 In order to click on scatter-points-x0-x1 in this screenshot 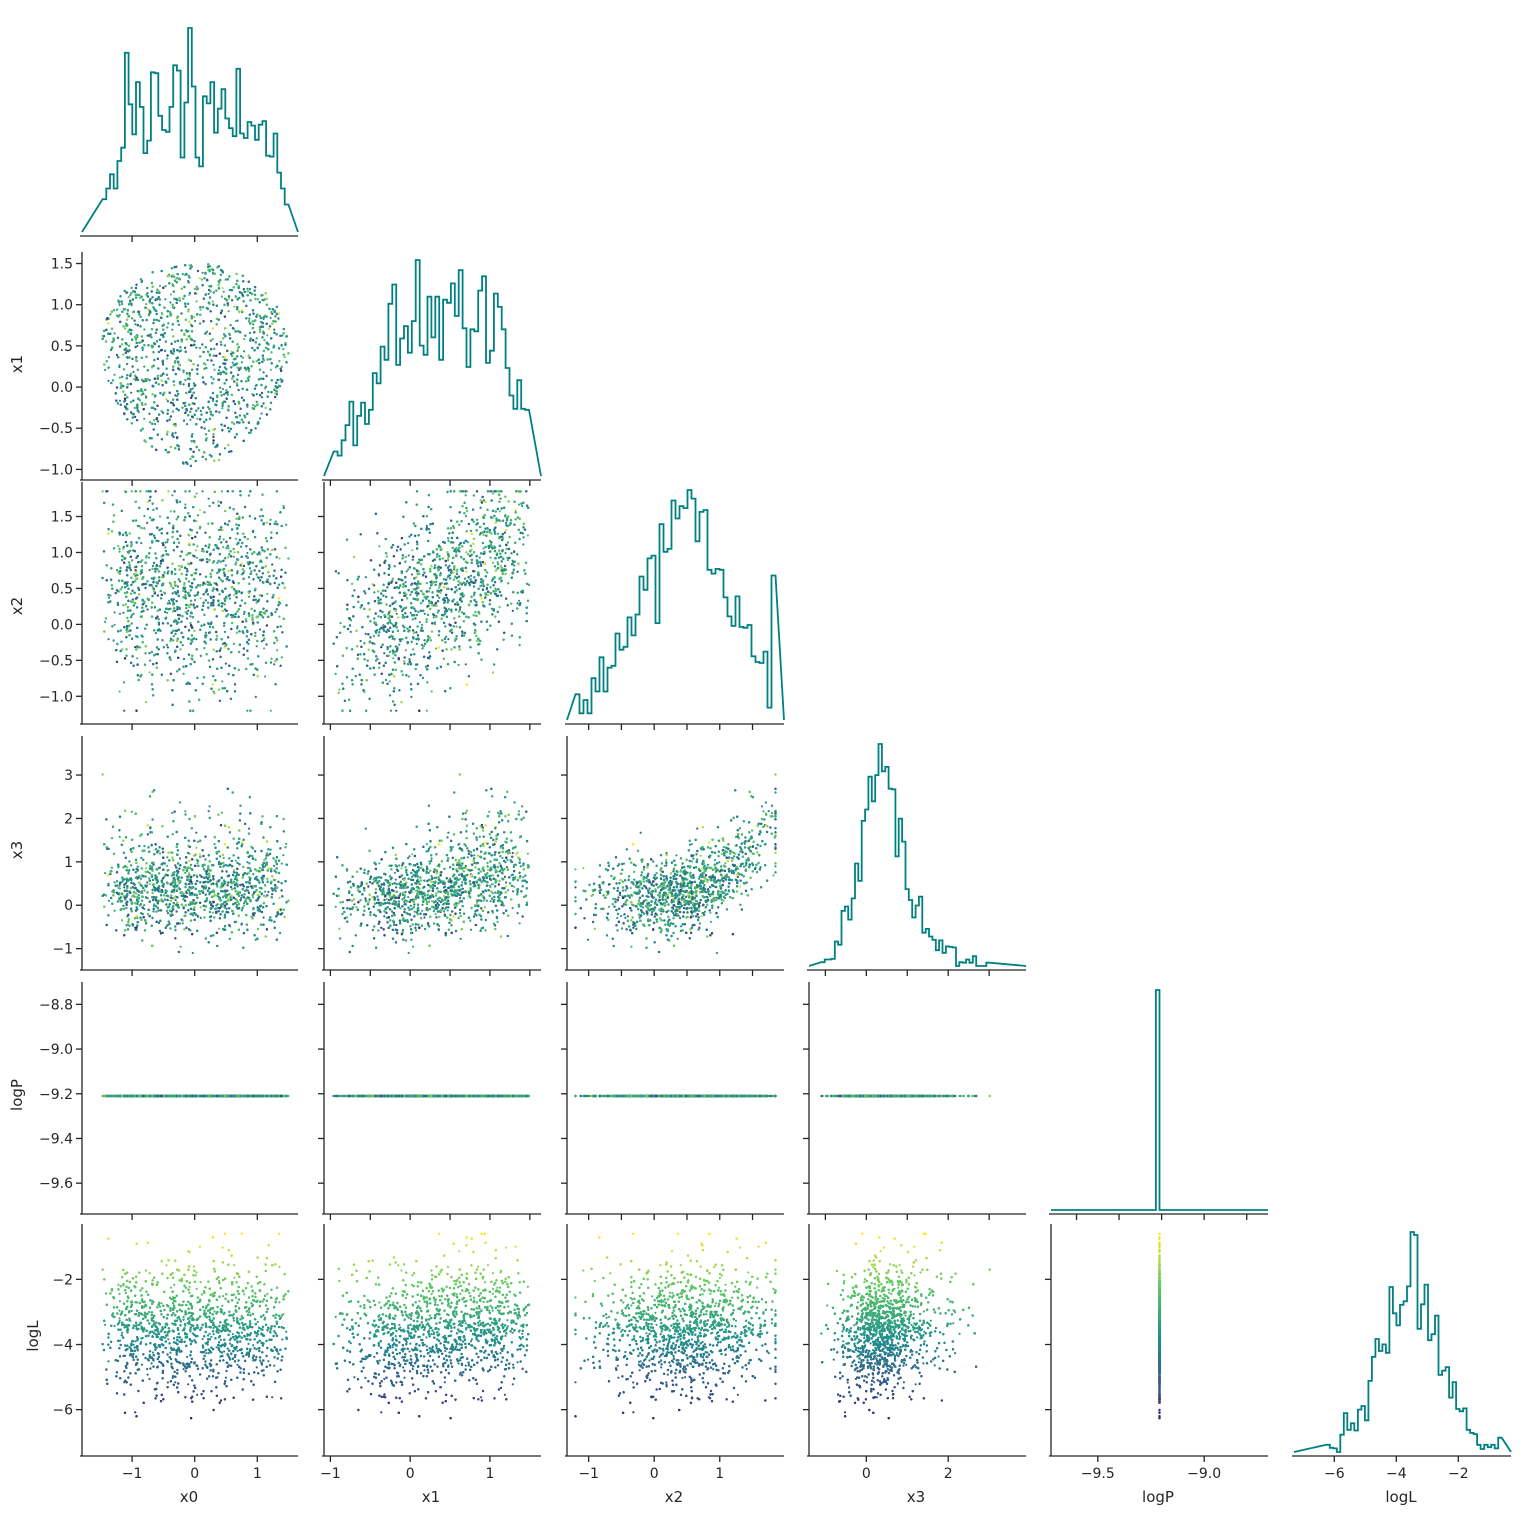, I will do `click(196, 365)`.